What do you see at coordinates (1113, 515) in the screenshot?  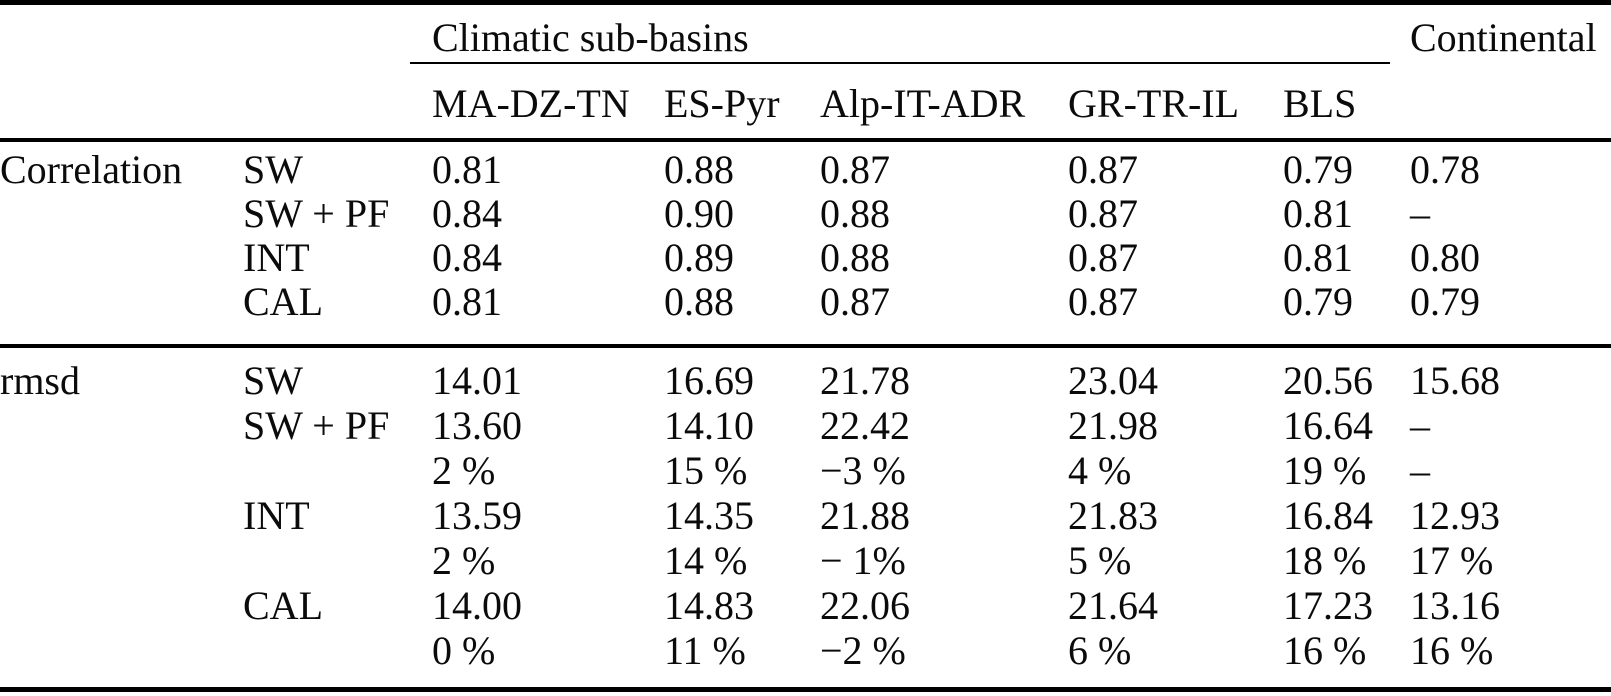 I see `value-cell: 21.83` at bounding box center [1113, 515].